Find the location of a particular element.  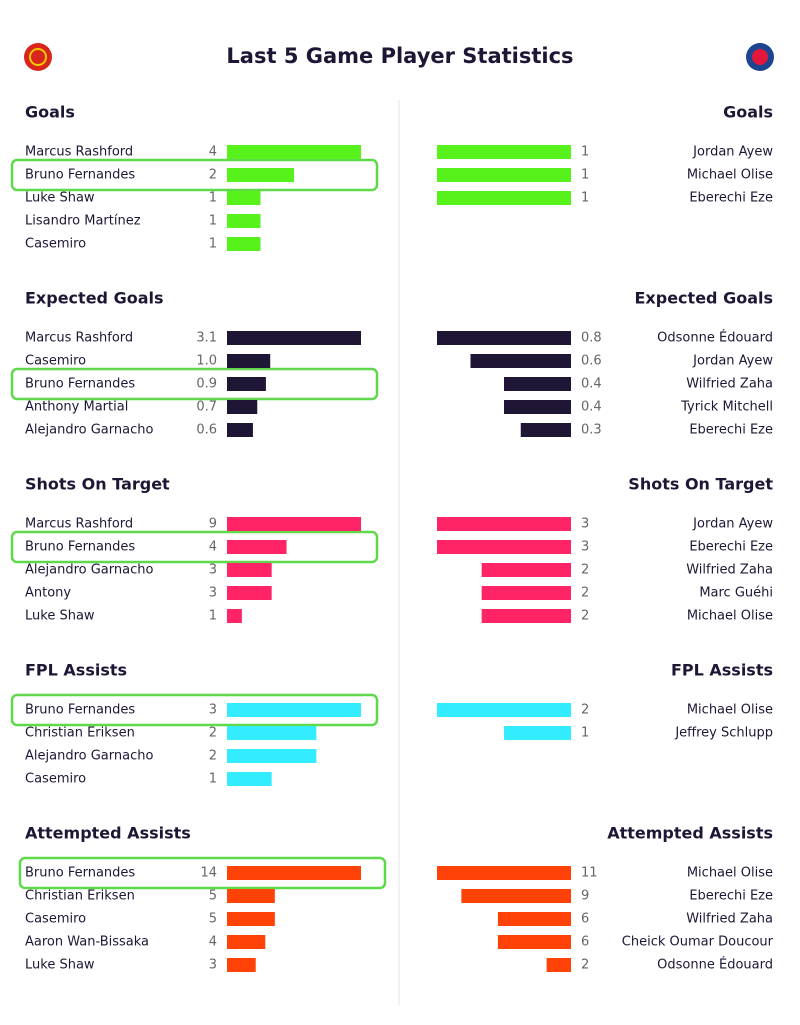

stat-value: 0.3 is located at coordinates (591, 430).